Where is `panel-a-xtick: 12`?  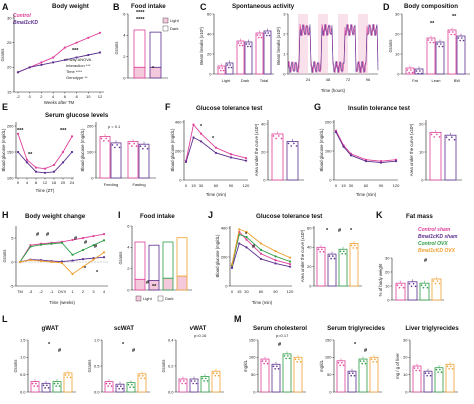
panel-a-xtick: 12 is located at coordinates (100, 96).